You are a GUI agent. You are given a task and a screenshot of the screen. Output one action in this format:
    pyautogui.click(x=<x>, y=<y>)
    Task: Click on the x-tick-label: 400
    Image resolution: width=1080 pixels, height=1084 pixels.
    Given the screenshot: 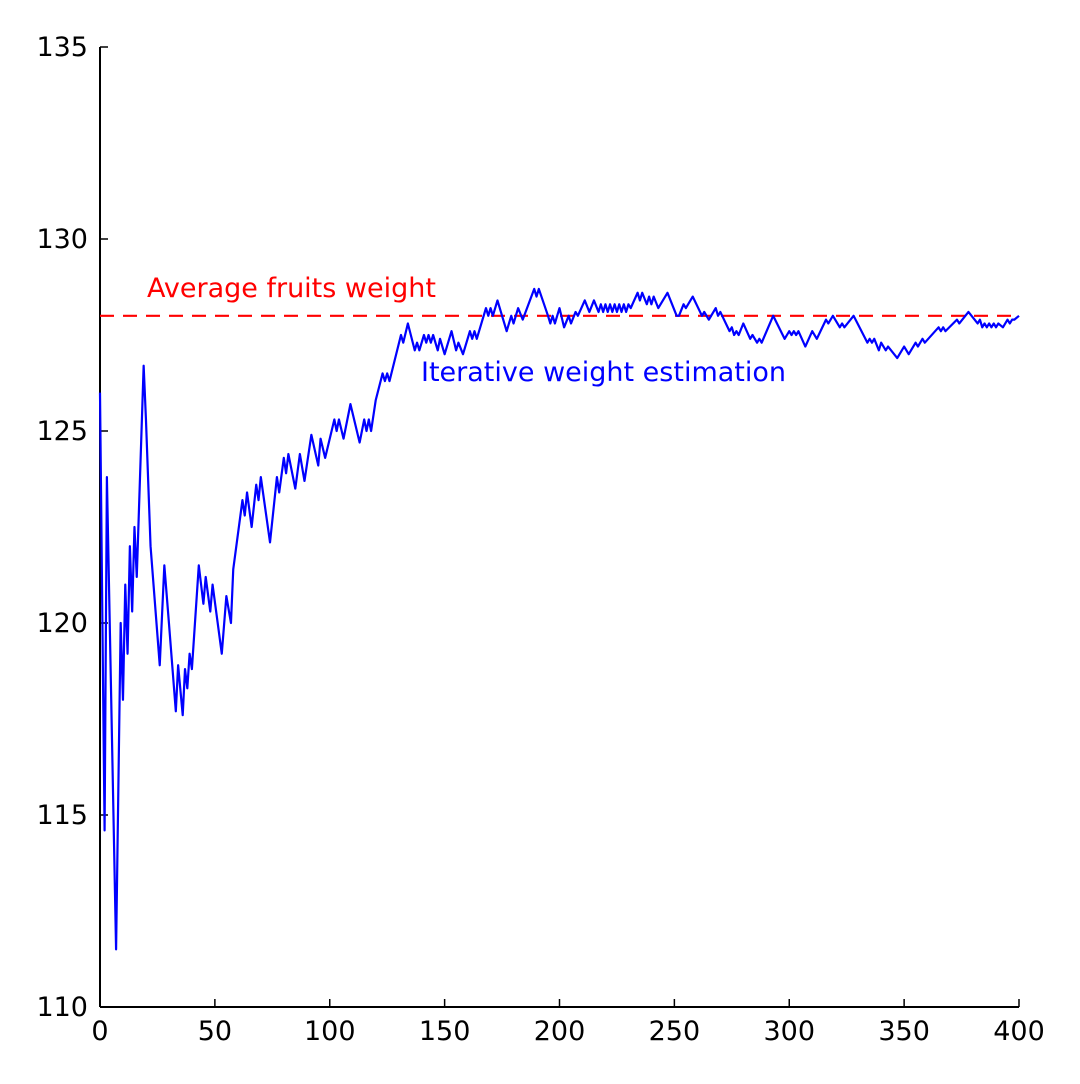 What is the action you would take?
    pyautogui.click(x=1019, y=1031)
    